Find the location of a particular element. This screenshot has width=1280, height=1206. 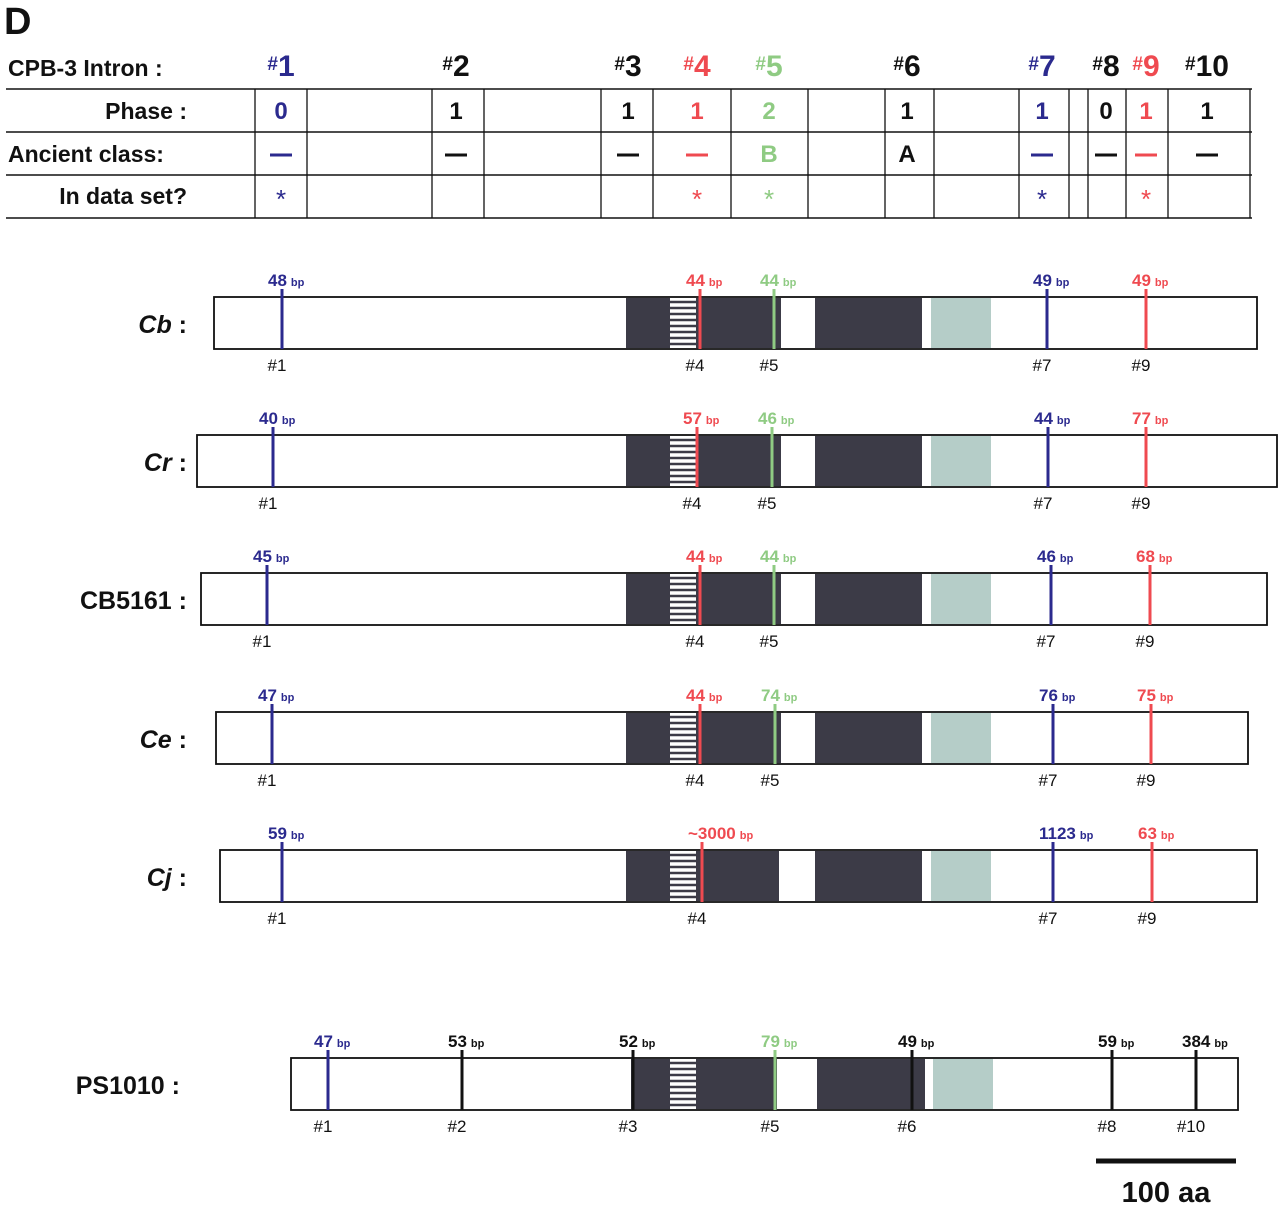

intron-header-number: 3 is located at coordinates (633, 66).